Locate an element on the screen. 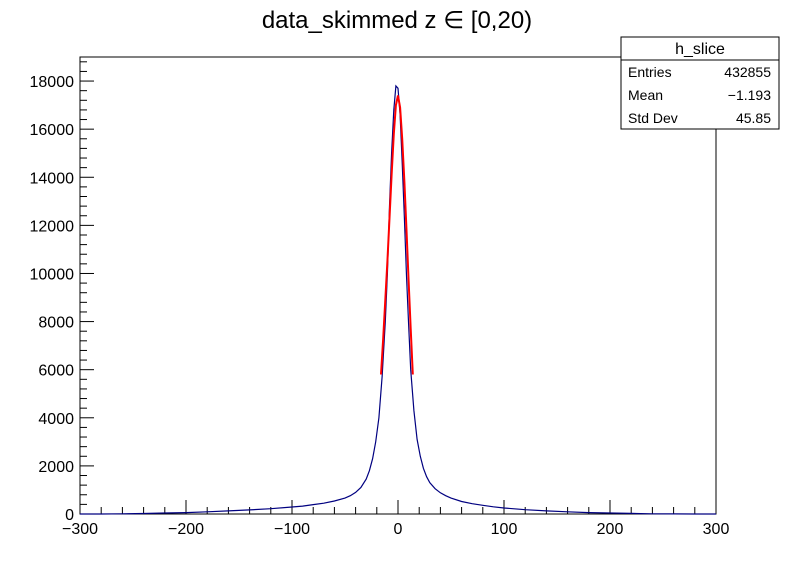 Image resolution: width=796 pixels, height=572 pixels. x-tick-label: 0 is located at coordinates (398, 529).